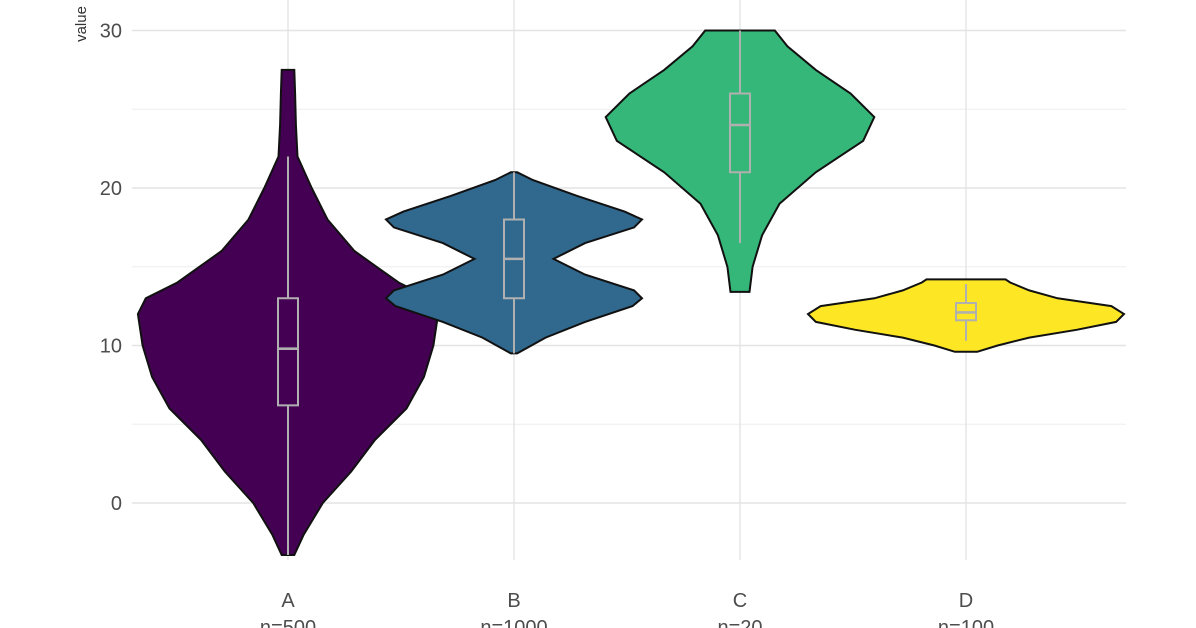 The image size is (1196, 628). What do you see at coordinates (116, 504) in the screenshot?
I see `y-tick-label: 0` at bounding box center [116, 504].